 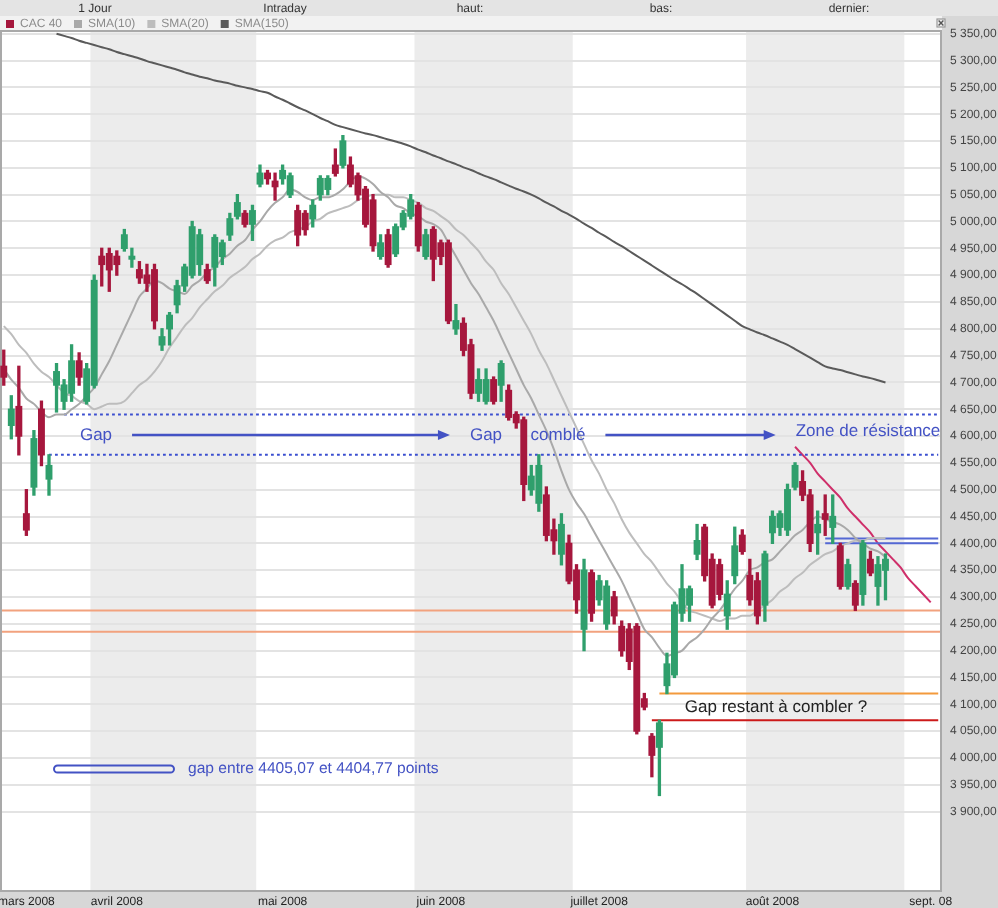 What do you see at coordinates (558, 433) in the screenshot?
I see `annotation: comblé` at bounding box center [558, 433].